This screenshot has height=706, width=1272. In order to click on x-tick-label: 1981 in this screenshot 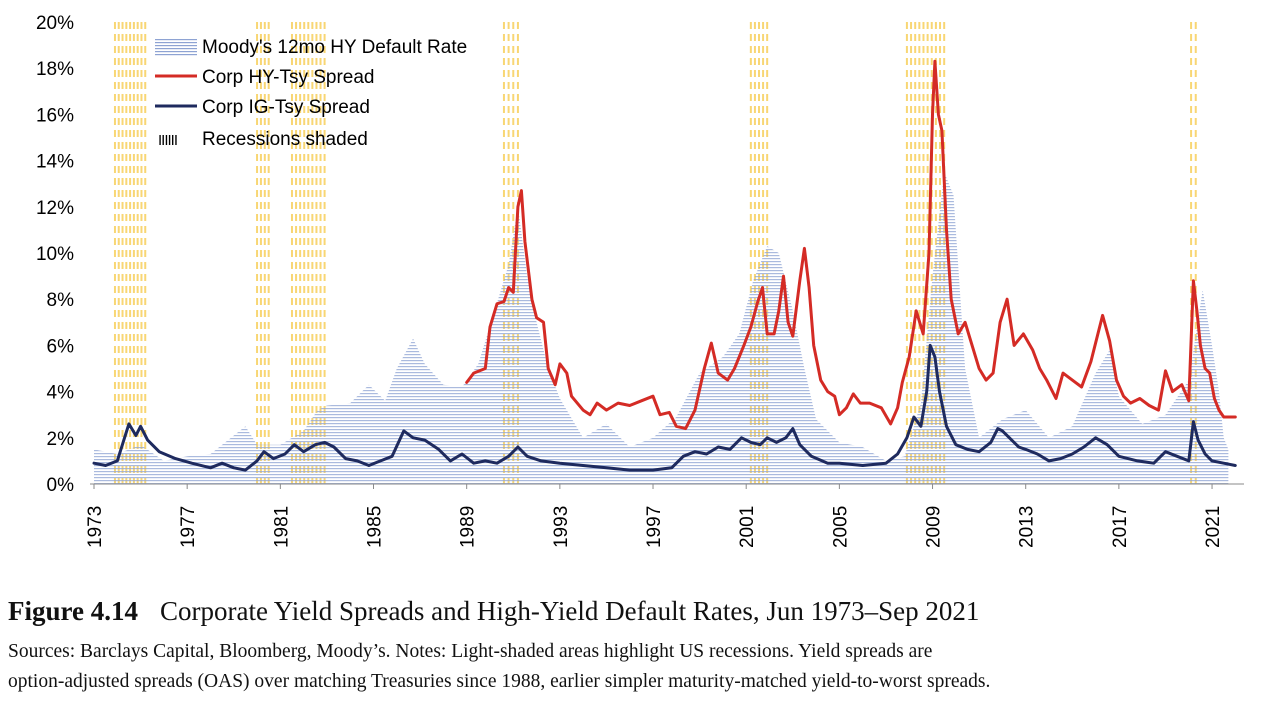, I will do `click(281, 527)`.